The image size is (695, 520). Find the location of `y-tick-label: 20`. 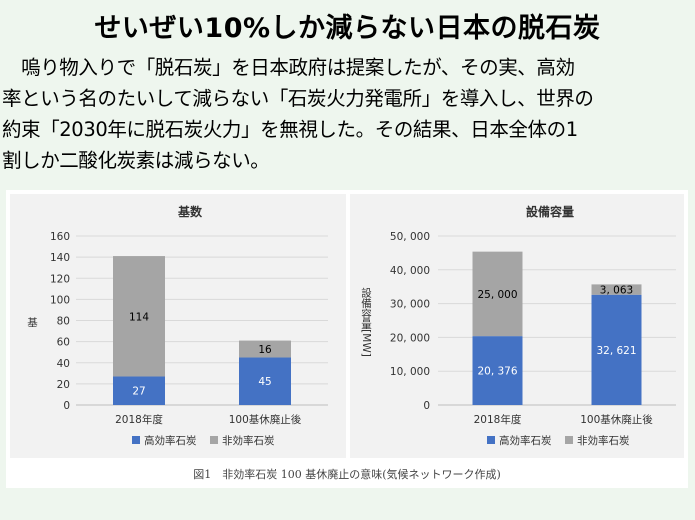

y-tick-label: 20 is located at coordinates (63, 385).